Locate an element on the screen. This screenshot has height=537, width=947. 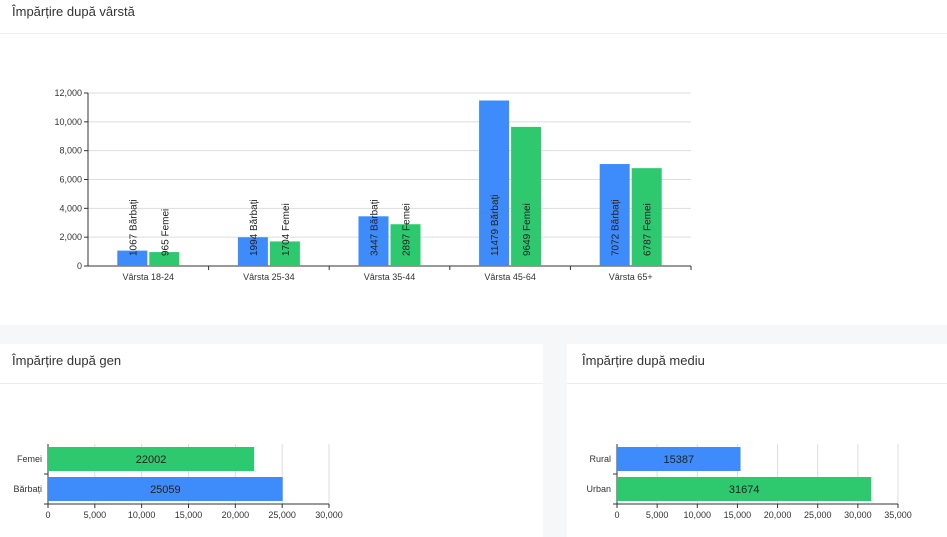
y-tick-label: 8,000 is located at coordinates (70, 151).